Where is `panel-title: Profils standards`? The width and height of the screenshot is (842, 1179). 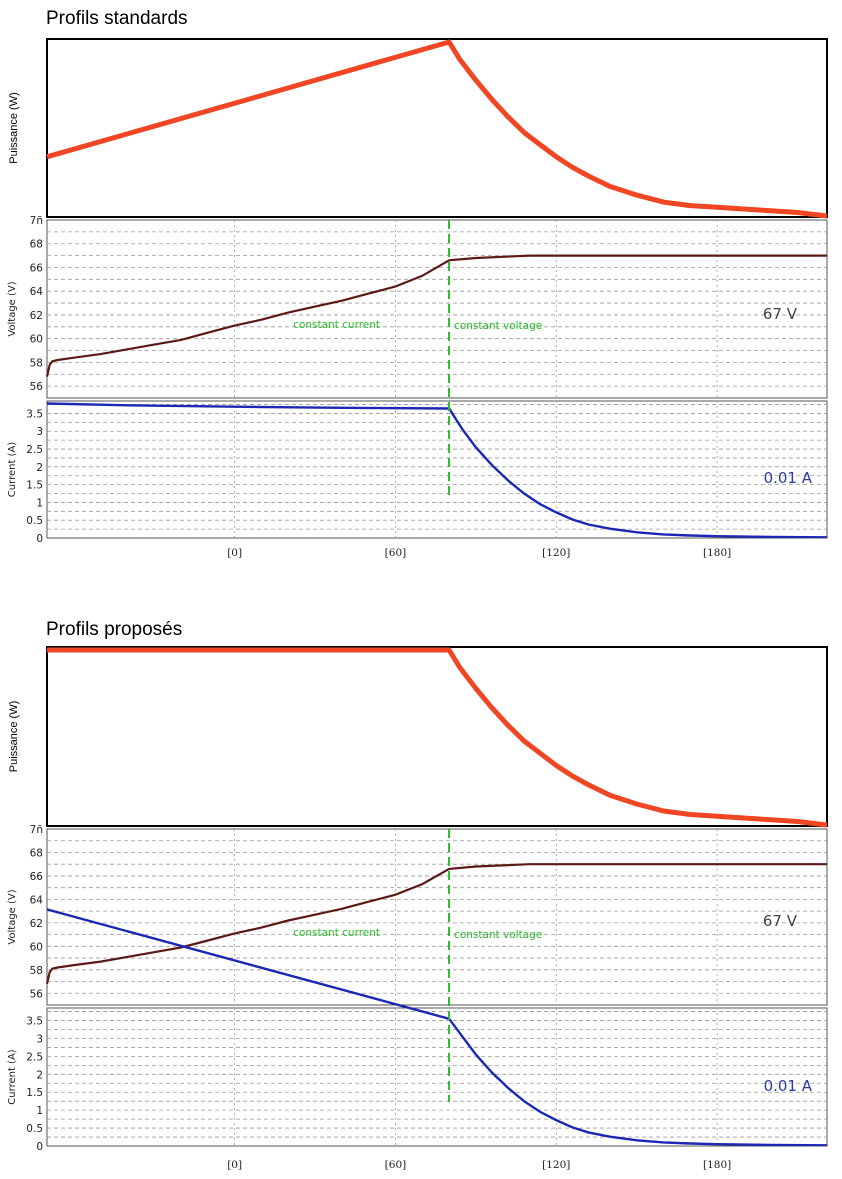
panel-title: Profils standards is located at coordinates (117, 18).